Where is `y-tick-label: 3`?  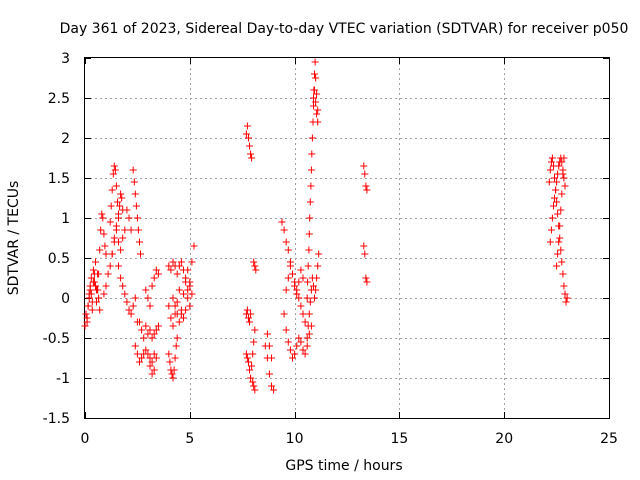
y-tick-label: 3 is located at coordinates (65, 59).